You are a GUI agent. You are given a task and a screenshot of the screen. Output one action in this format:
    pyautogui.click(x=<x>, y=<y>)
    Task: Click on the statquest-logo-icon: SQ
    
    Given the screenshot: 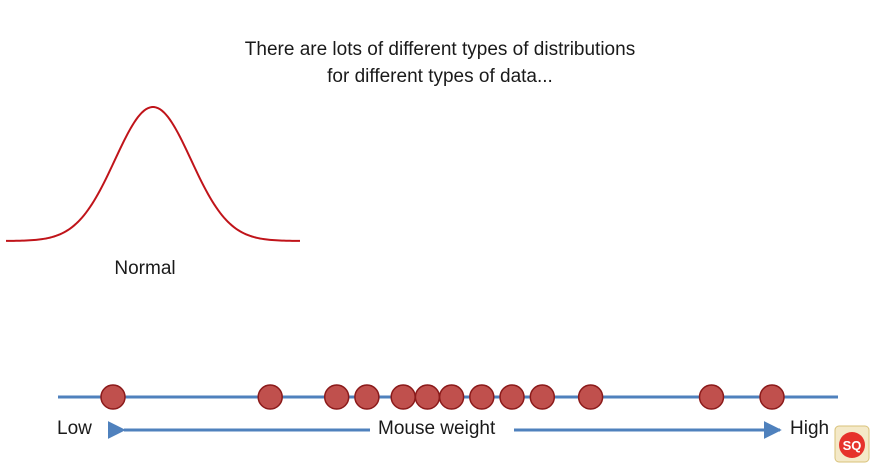 What is the action you would take?
    pyautogui.click(x=852, y=444)
    